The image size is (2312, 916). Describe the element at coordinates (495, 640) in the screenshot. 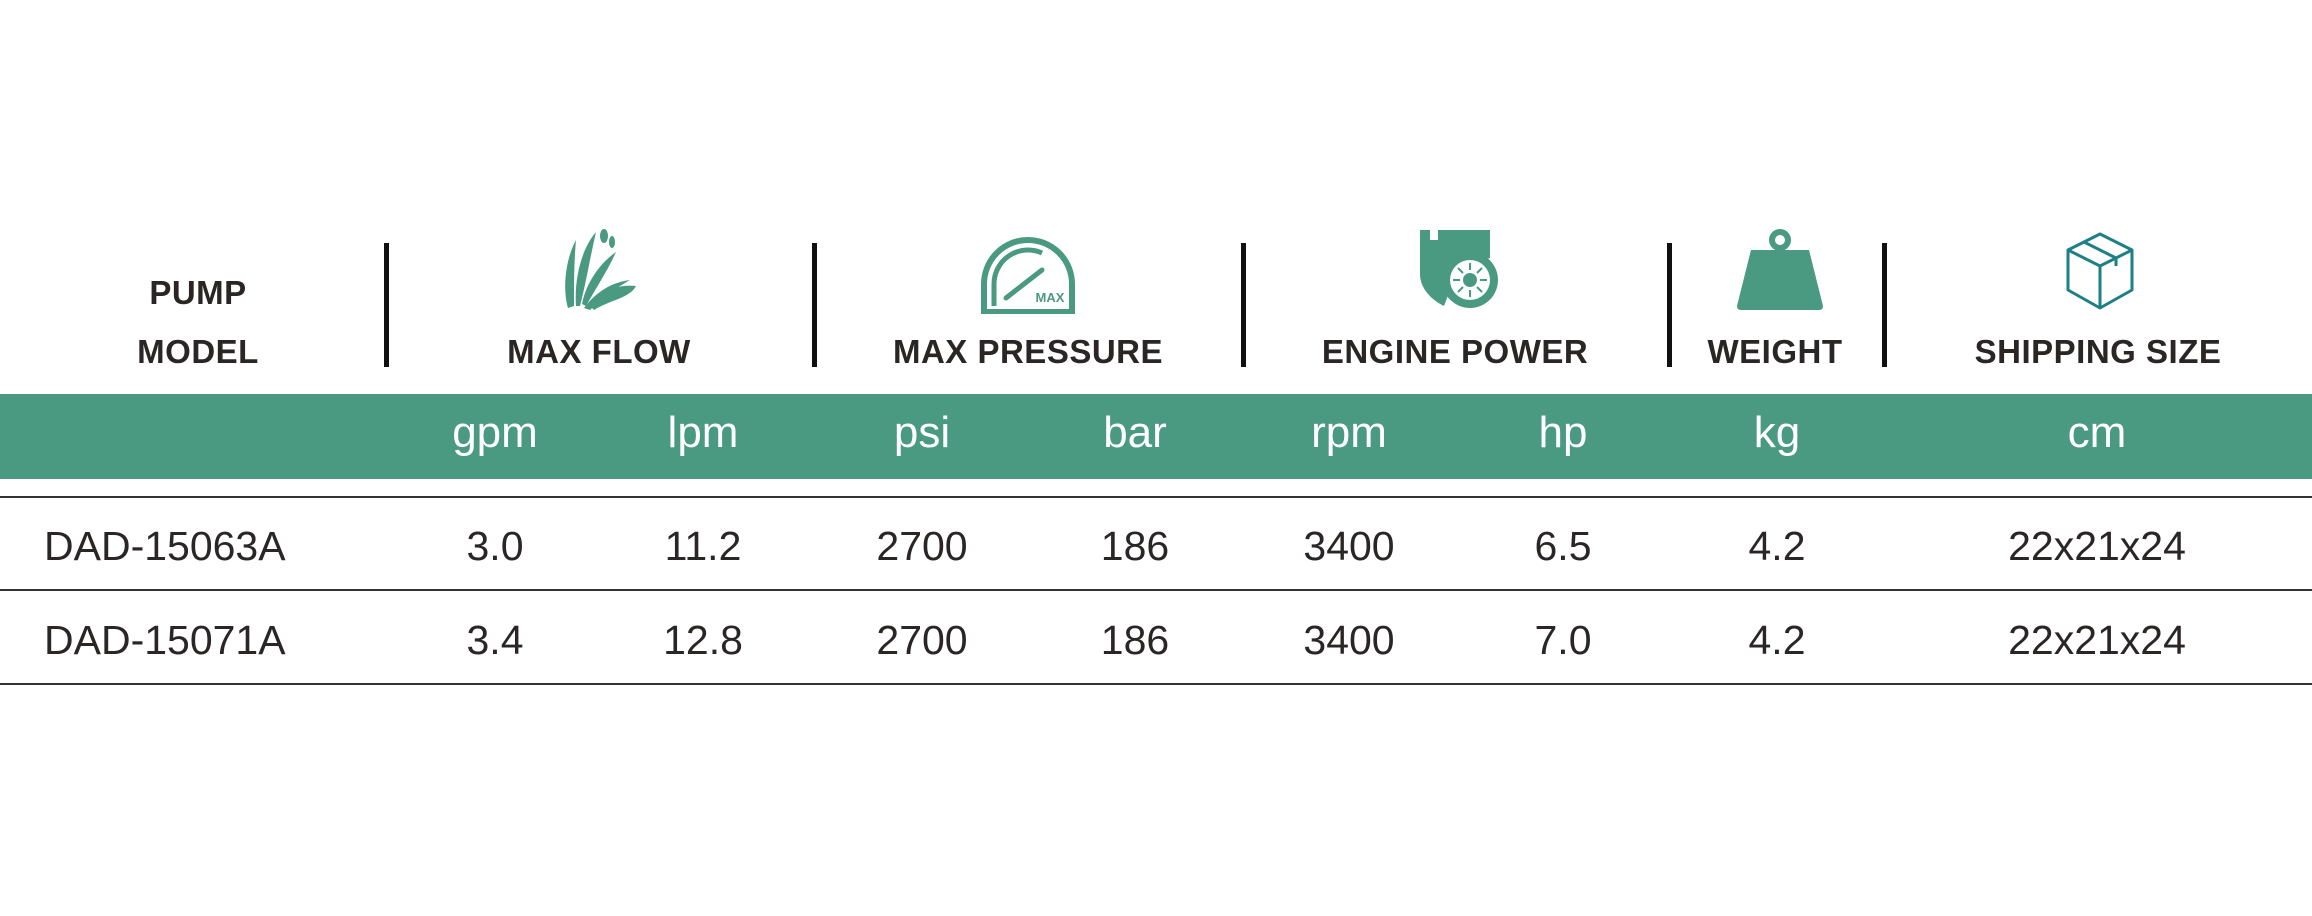

I see `cell-gpm: 3.4` at that location.